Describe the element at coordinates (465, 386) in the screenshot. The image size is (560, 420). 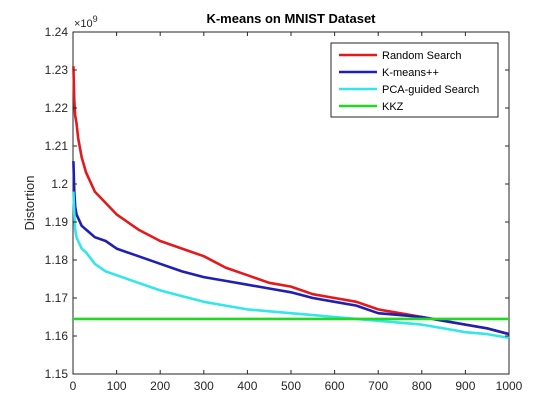
I see `x-tick-label: 900` at that location.